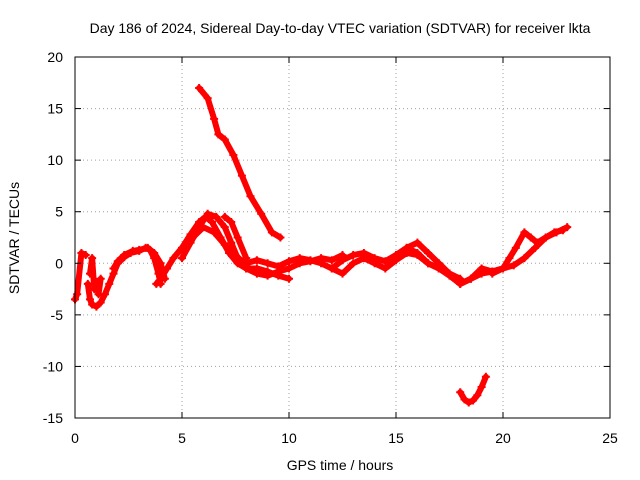  What do you see at coordinates (75, 438) in the screenshot?
I see `x-tick-label: 0` at bounding box center [75, 438].